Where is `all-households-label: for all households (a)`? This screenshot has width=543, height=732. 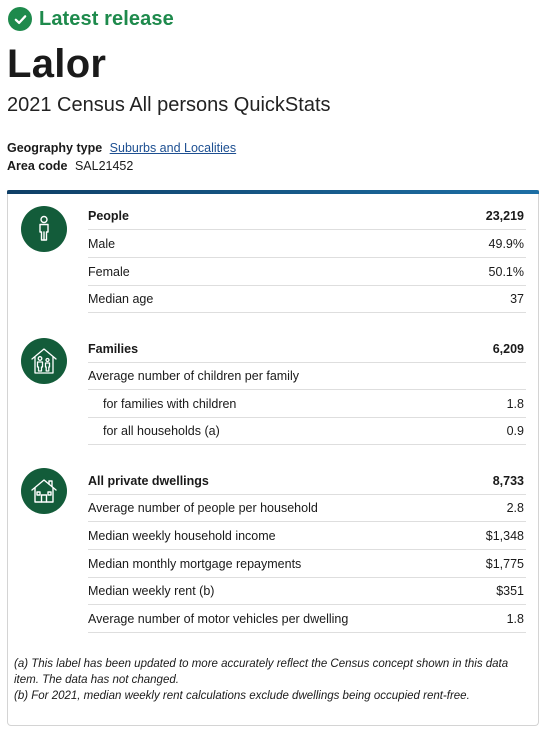 all-households-label: for all households (a) is located at coordinates (161, 431).